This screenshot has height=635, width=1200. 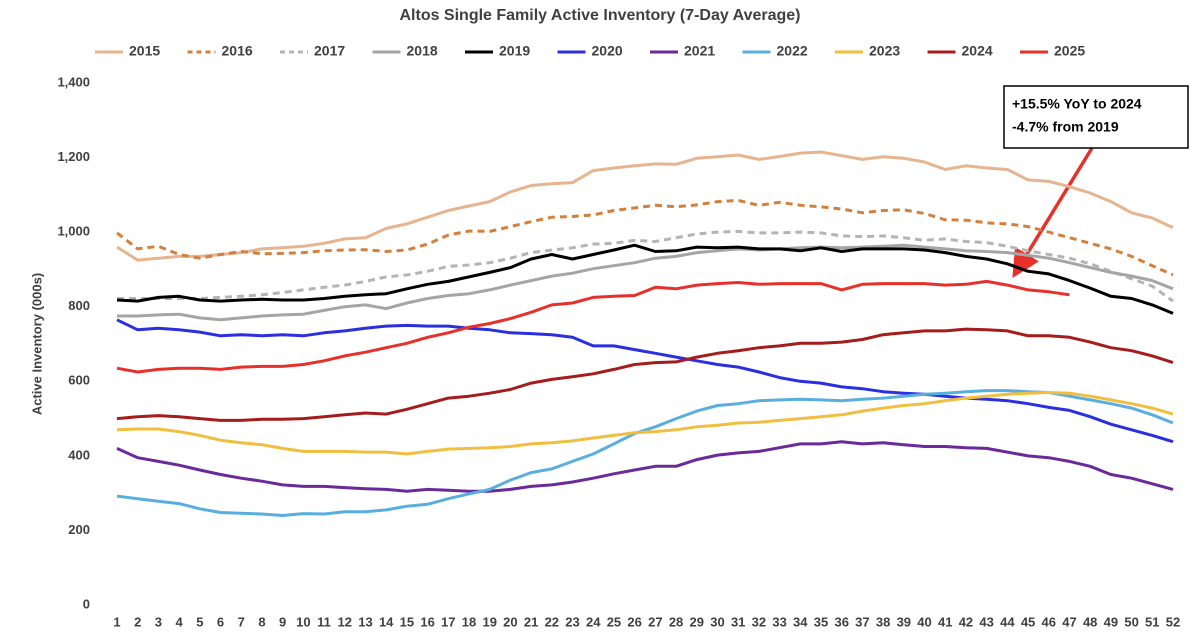 I want to click on legend-label: 2021, so click(x=699, y=51).